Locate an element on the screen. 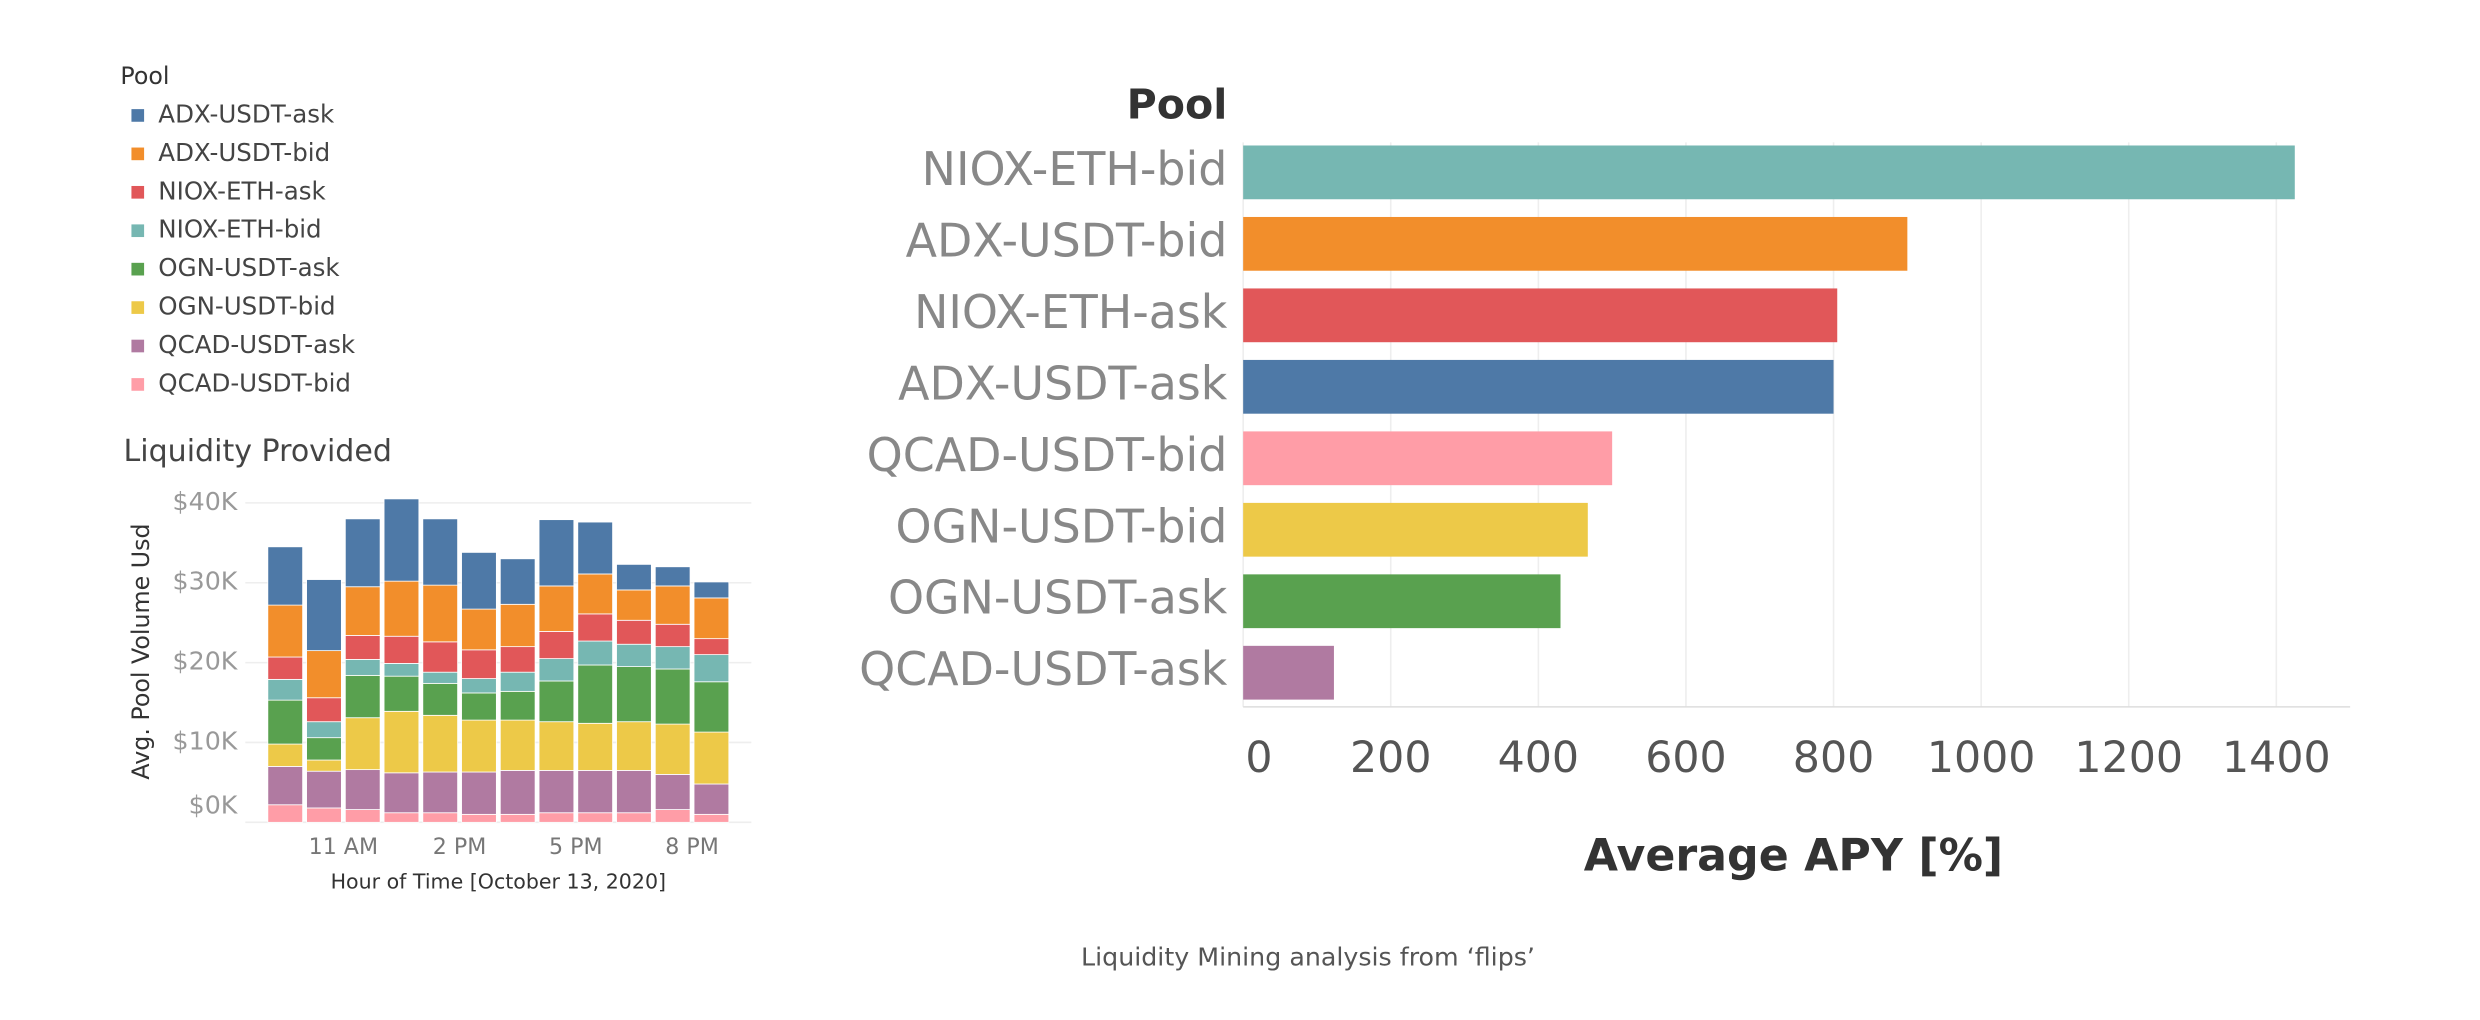 Image resolution: width=2480 pixels, height=1020 pixels. y-tick-label: QCAD-USDT-ask is located at coordinates (1043, 669).